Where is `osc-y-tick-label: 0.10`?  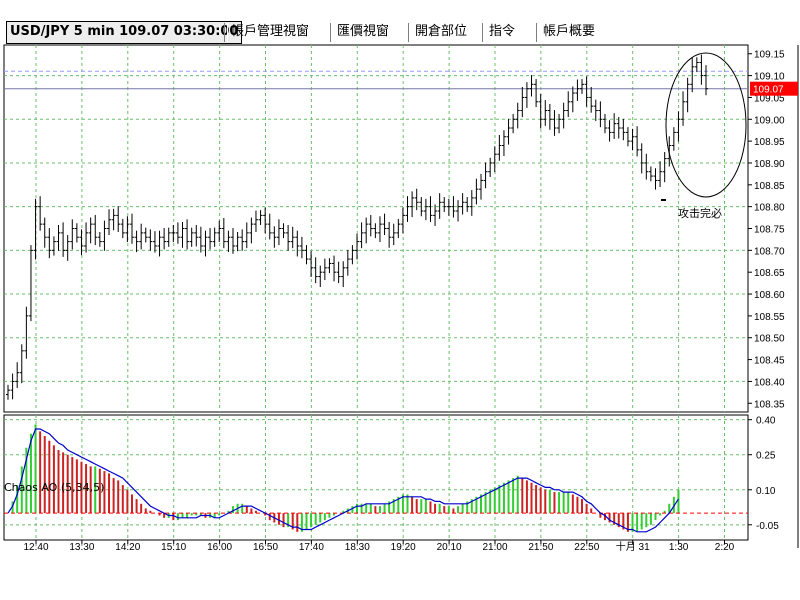 osc-y-tick-label: 0.10 is located at coordinates (766, 491).